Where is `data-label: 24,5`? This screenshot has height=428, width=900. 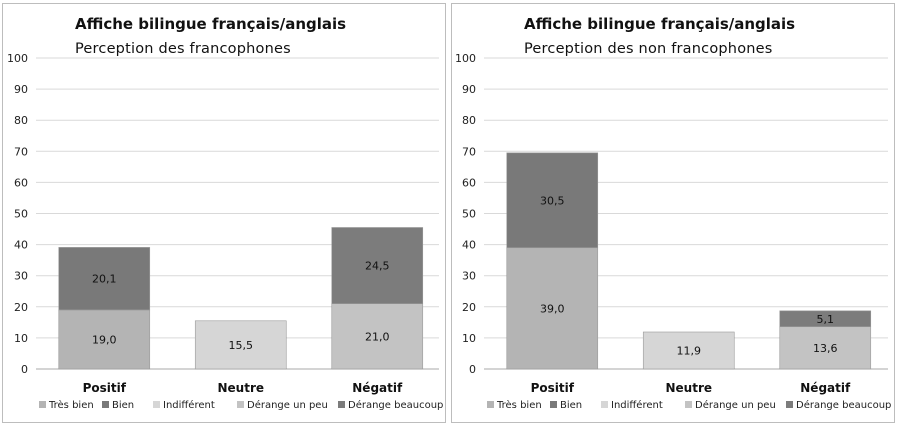 data-label: 24,5 is located at coordinates (377, 266).